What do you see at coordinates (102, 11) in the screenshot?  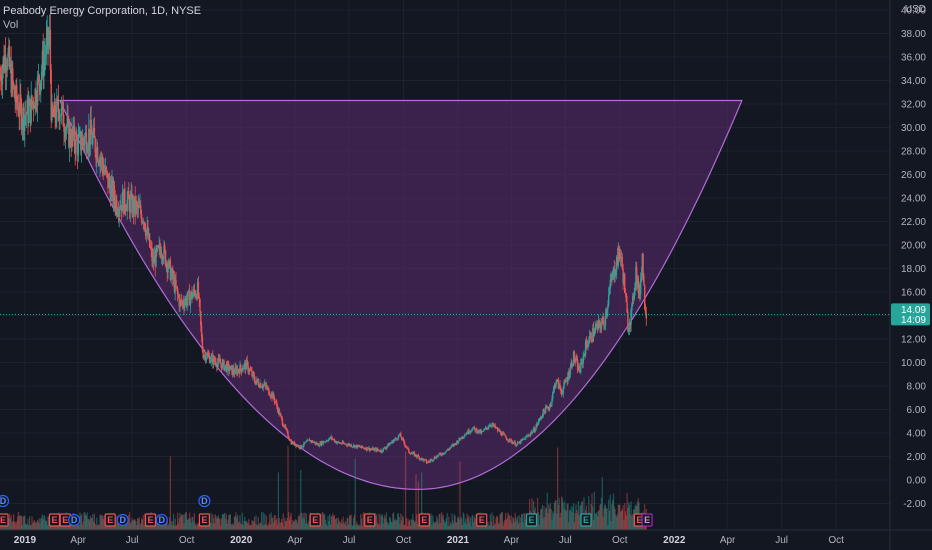 I see `symbol-title: Peabody Energy Corporation, 1D, NYSE` at bounding box center [102, 11].